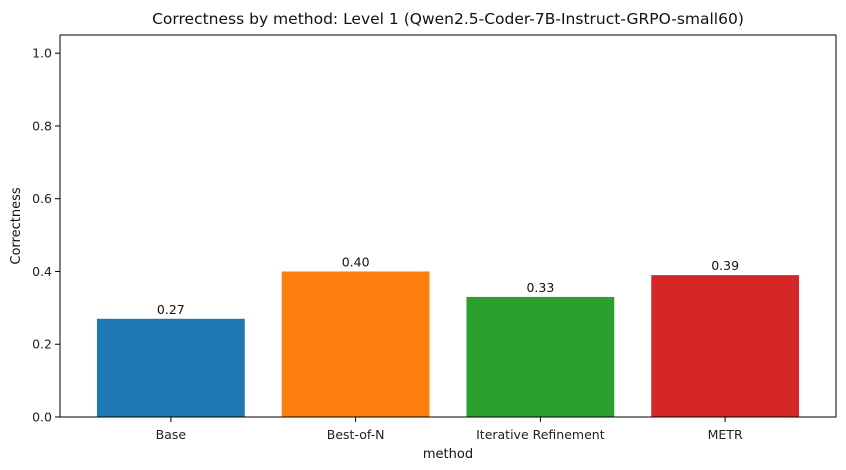 This screenshot has height=470, width=846. Describe the element at coordinates (16, 225) in the screenshot. I see `y-axis-title: Correctness` at that location.